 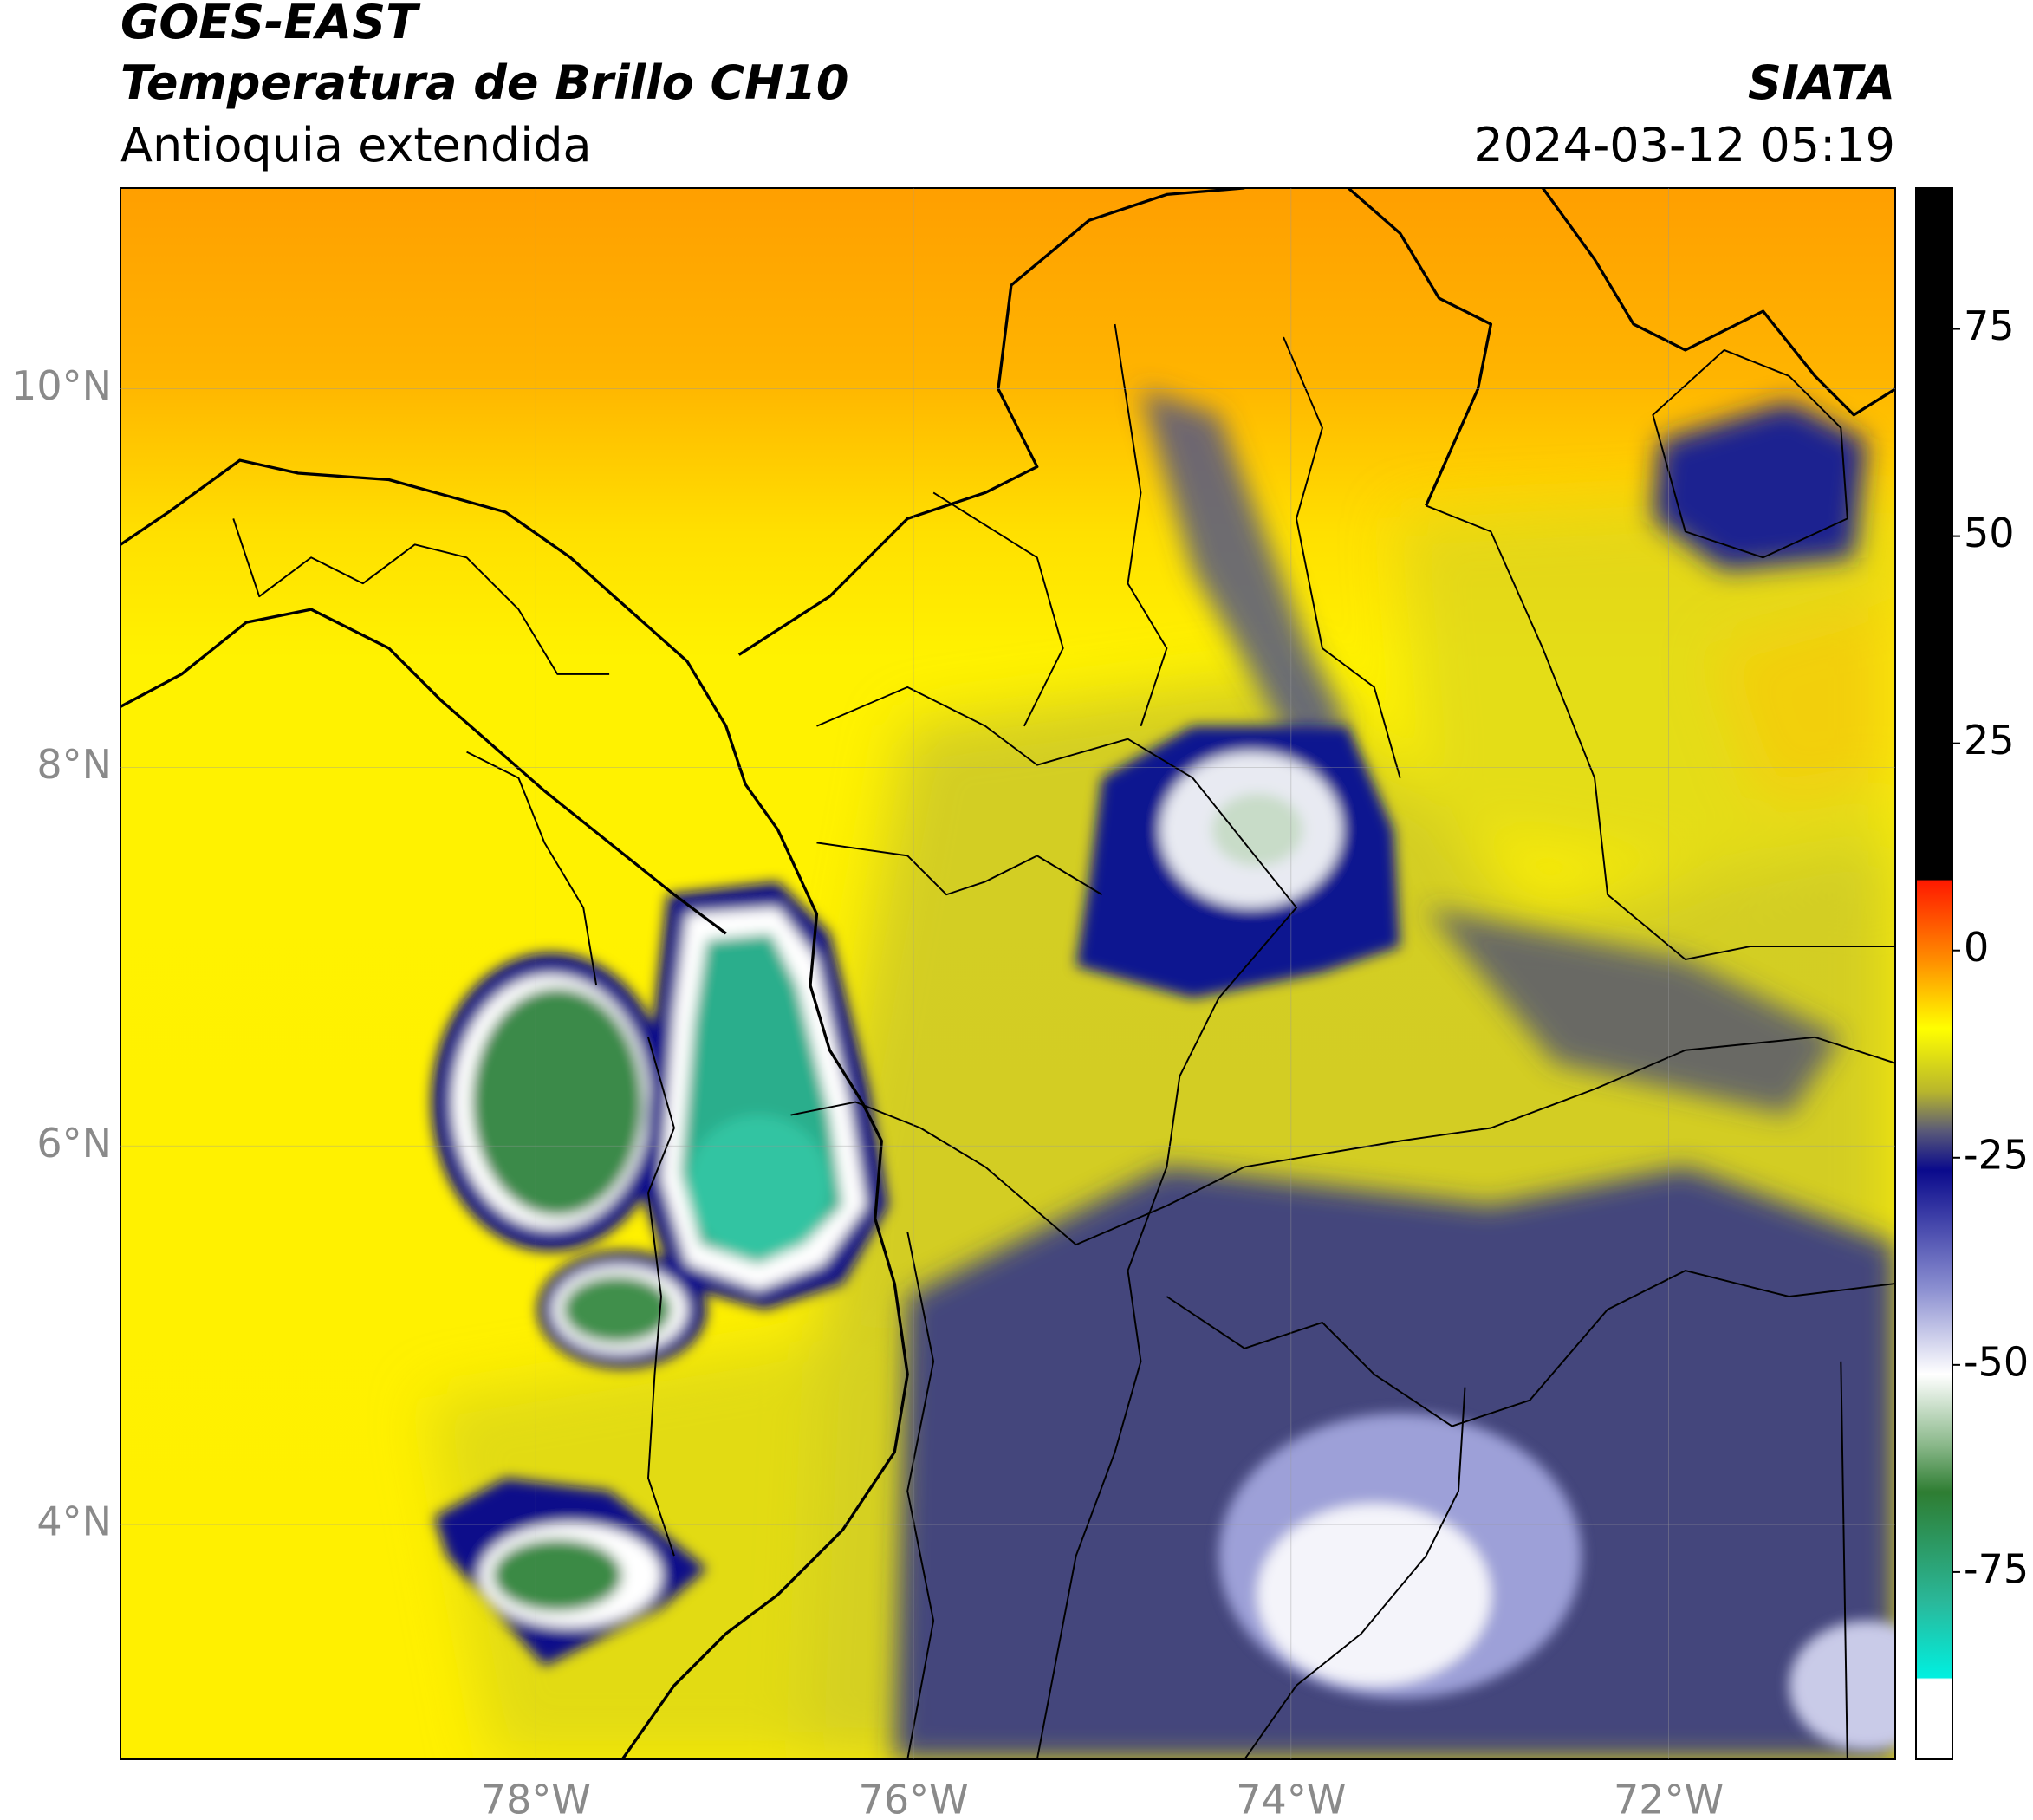 I want to click on colorbar-tick-label: 75, so click(x=1990, y=325).